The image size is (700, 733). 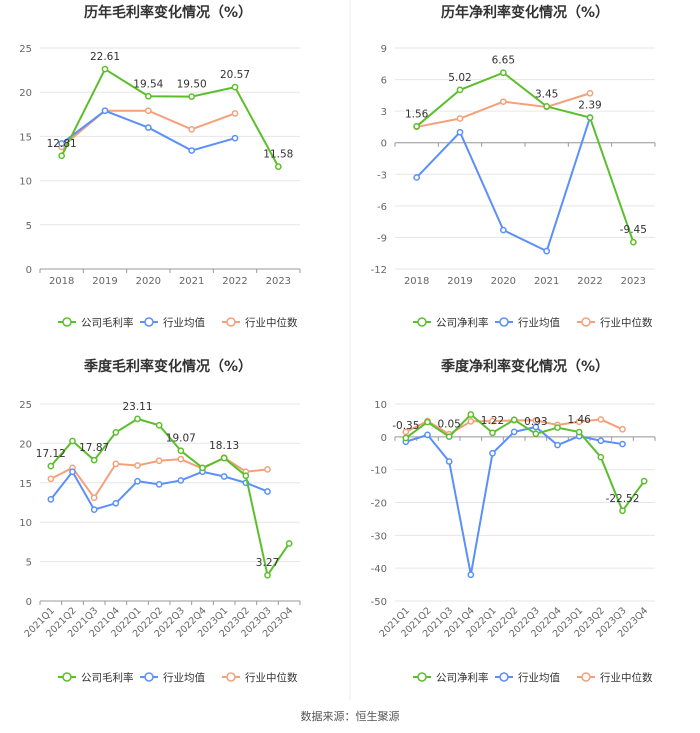 I want to click on y-tick-label: -6, so click(x=382, y=207).